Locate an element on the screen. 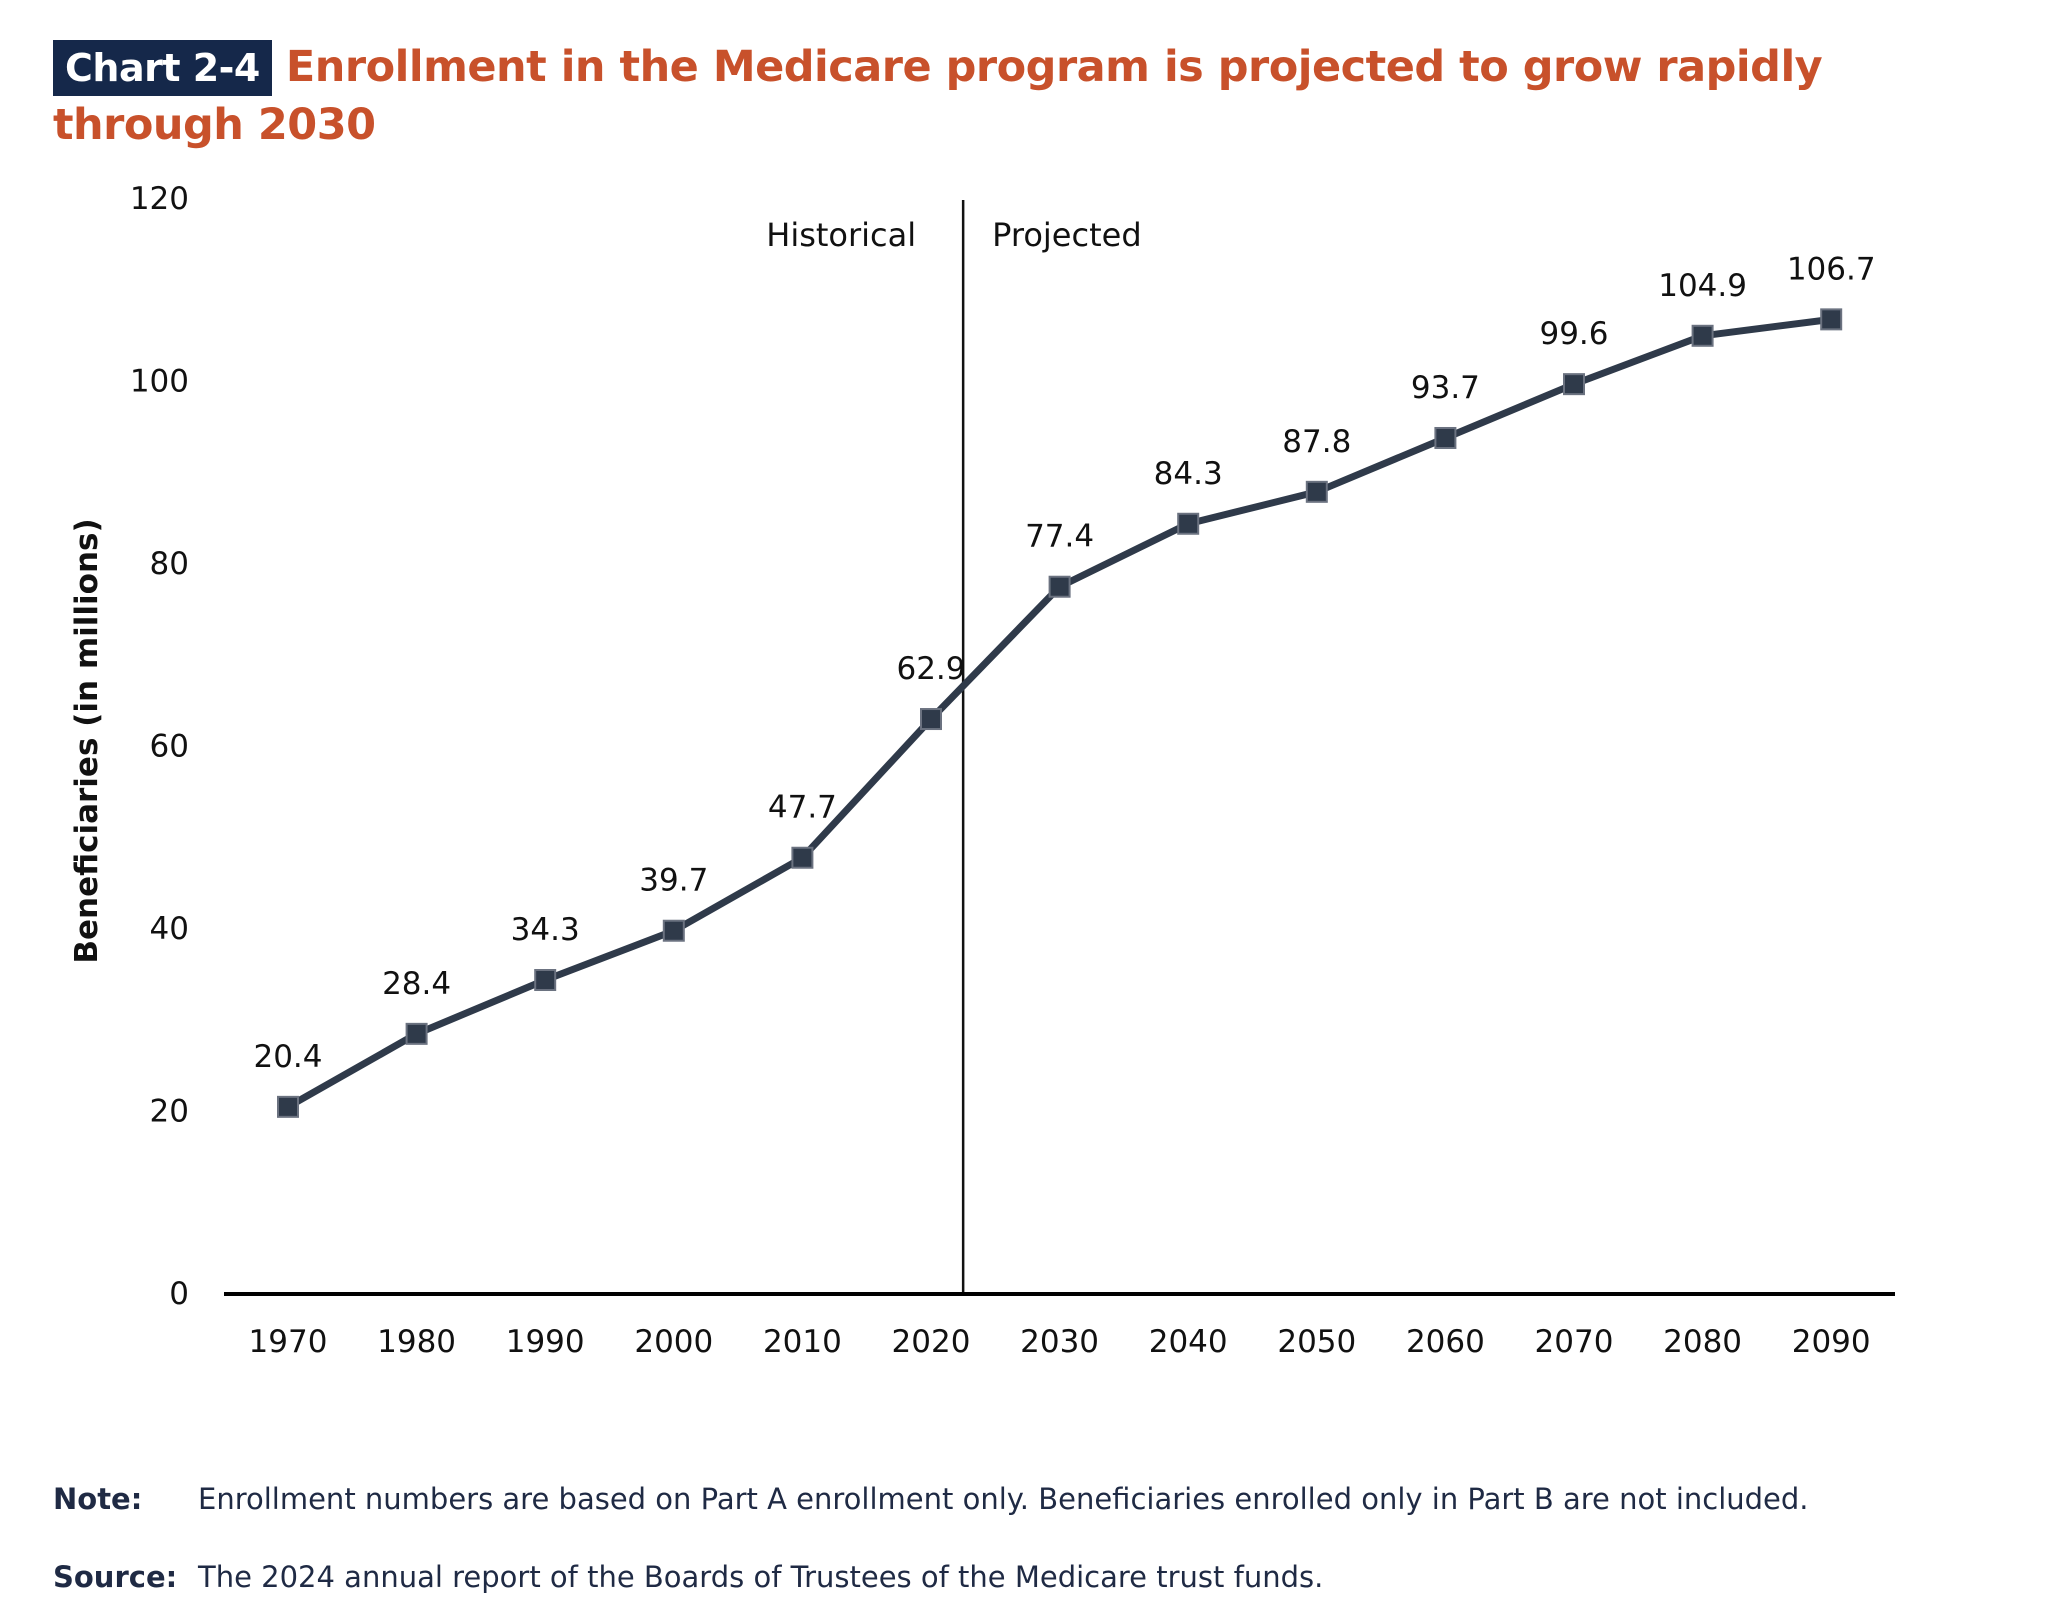  y-tick-label: 20 is located at coordinates (169, 1112).